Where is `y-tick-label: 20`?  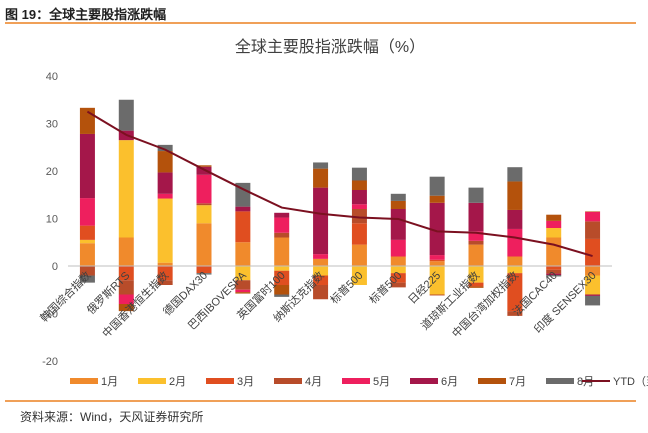
y-tick-label: 20 is located at coordinates (52, 172).